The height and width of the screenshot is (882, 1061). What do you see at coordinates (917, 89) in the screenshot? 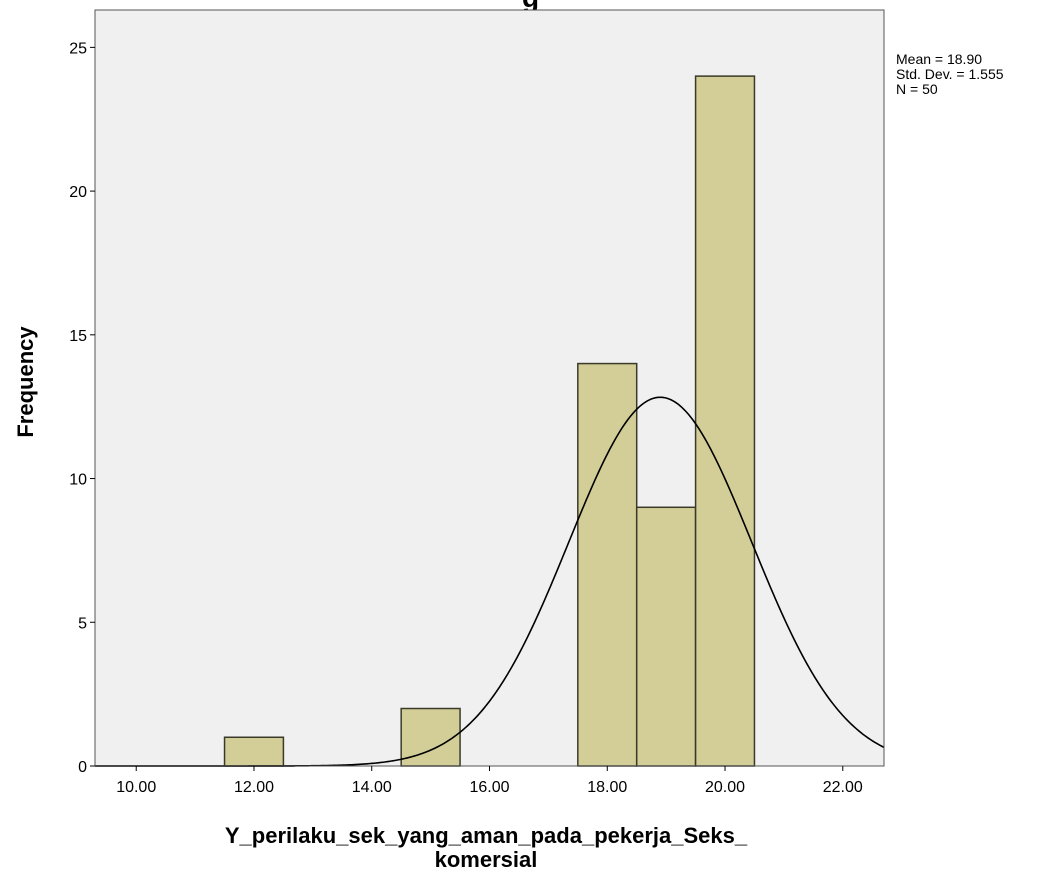
I see `stat-n: N = 50` at bounding box center [917, 89].